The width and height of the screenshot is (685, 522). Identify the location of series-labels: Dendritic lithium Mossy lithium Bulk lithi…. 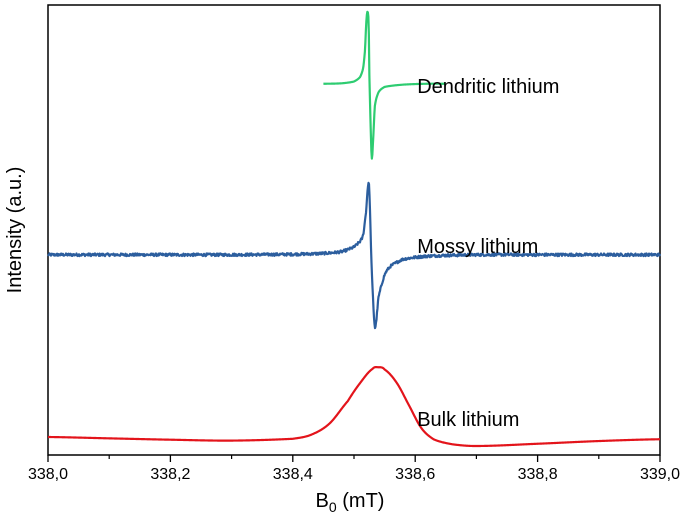
(488, 253).